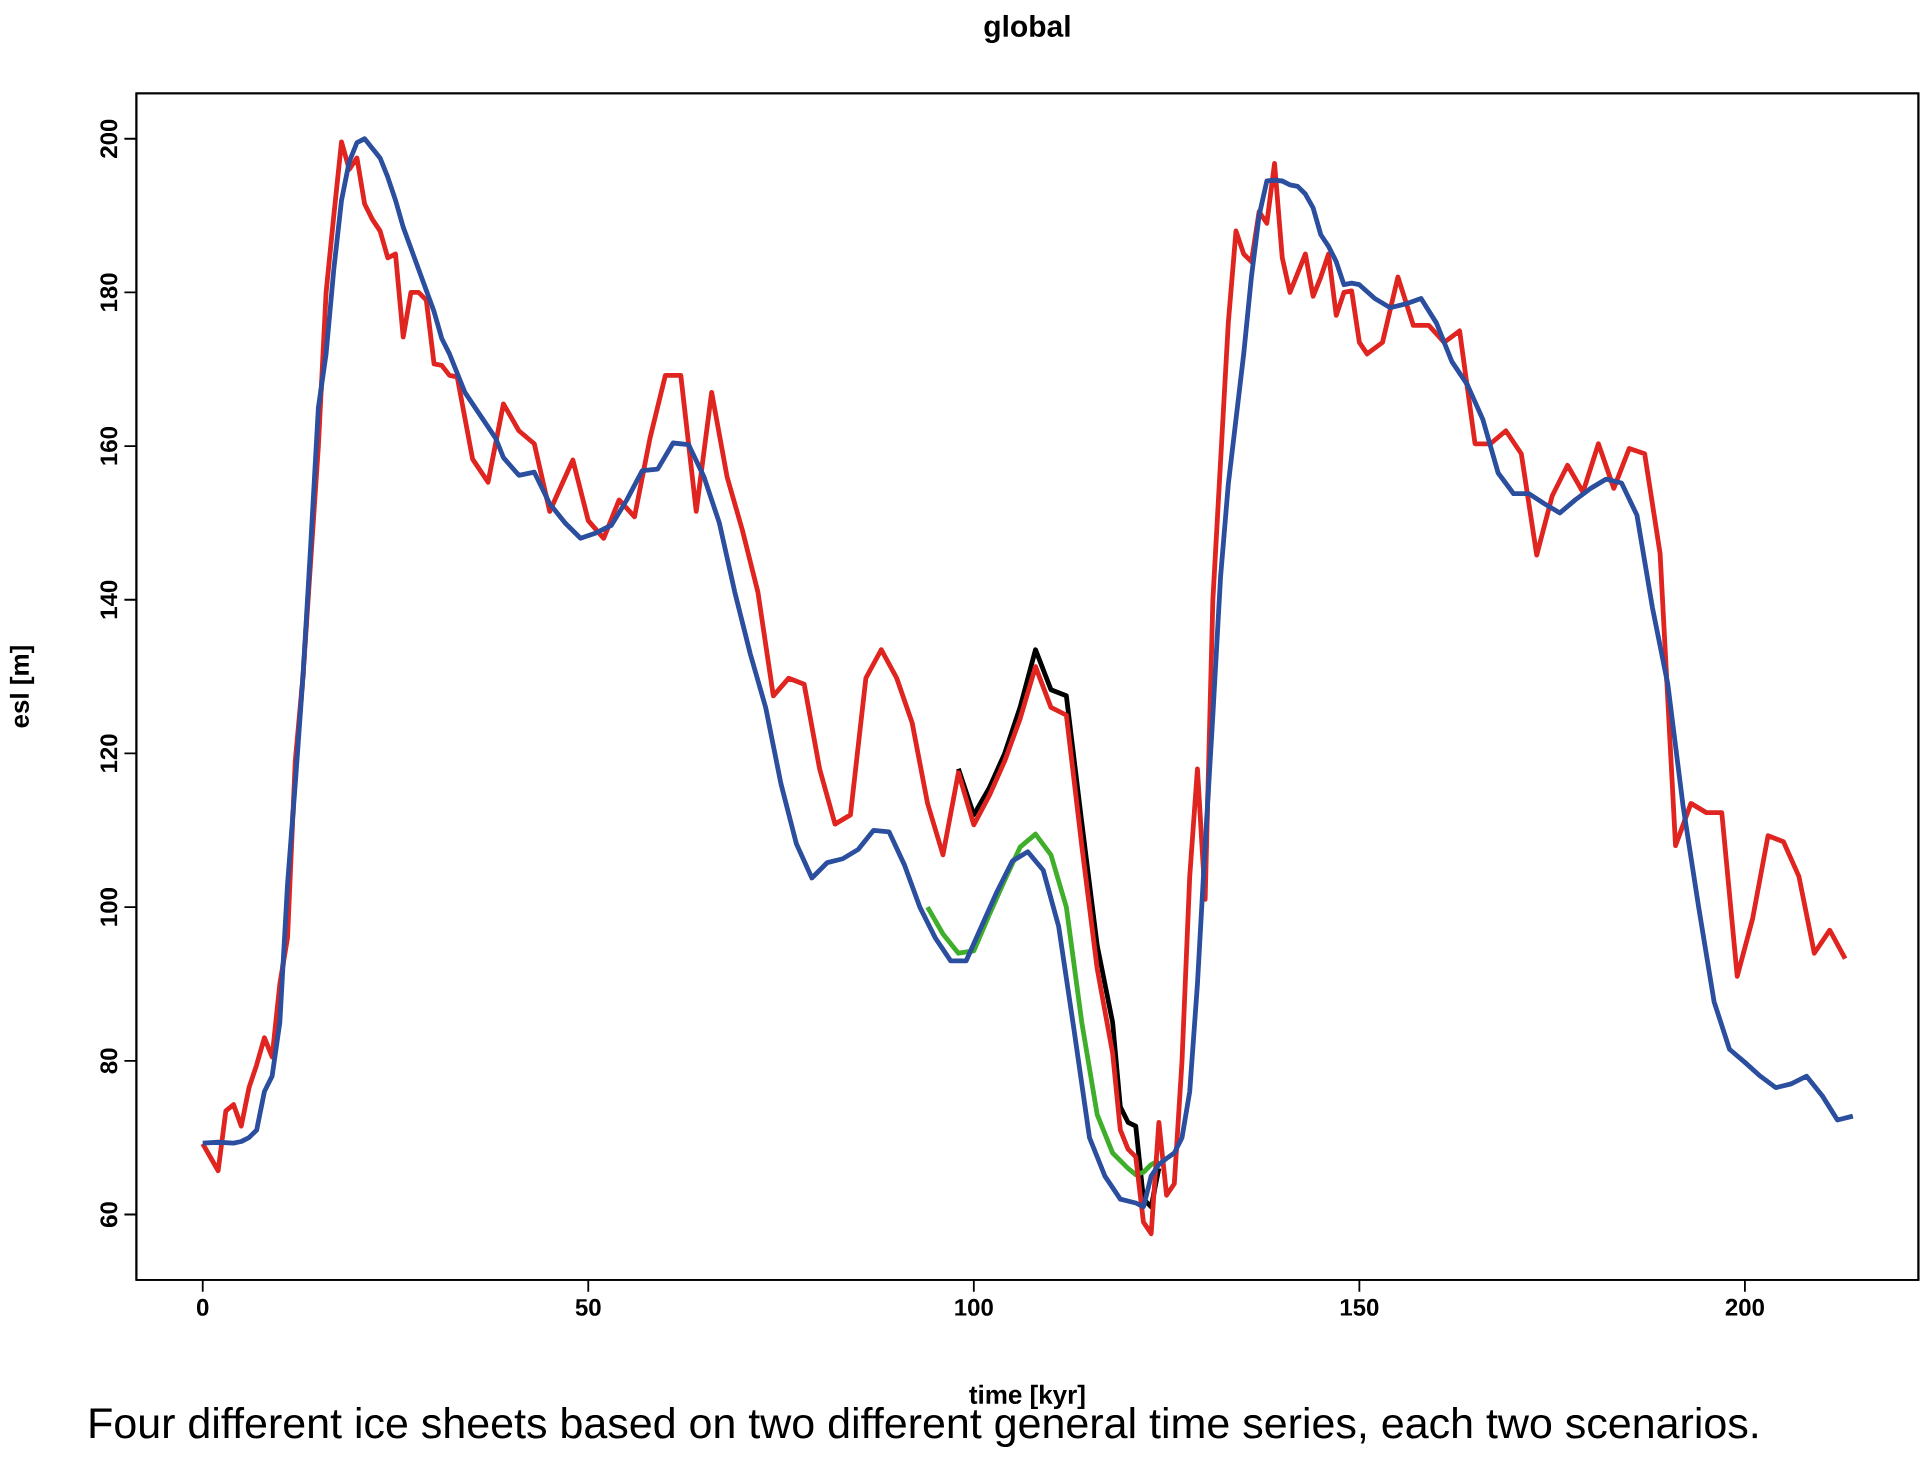 This screenshot has width=1927, height=1458. Describe the element at coordinates (109, 753) in the screenshot. I see `y-tick-label: 120` at that location.